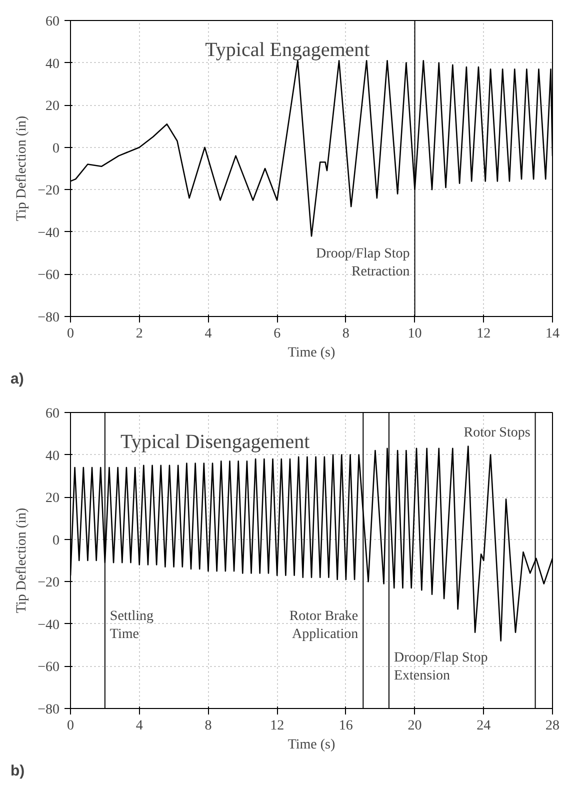 The height and width of the screenshot is (792, 572). I want to click on ref-line-label: Settling Time, so click(132, 625).